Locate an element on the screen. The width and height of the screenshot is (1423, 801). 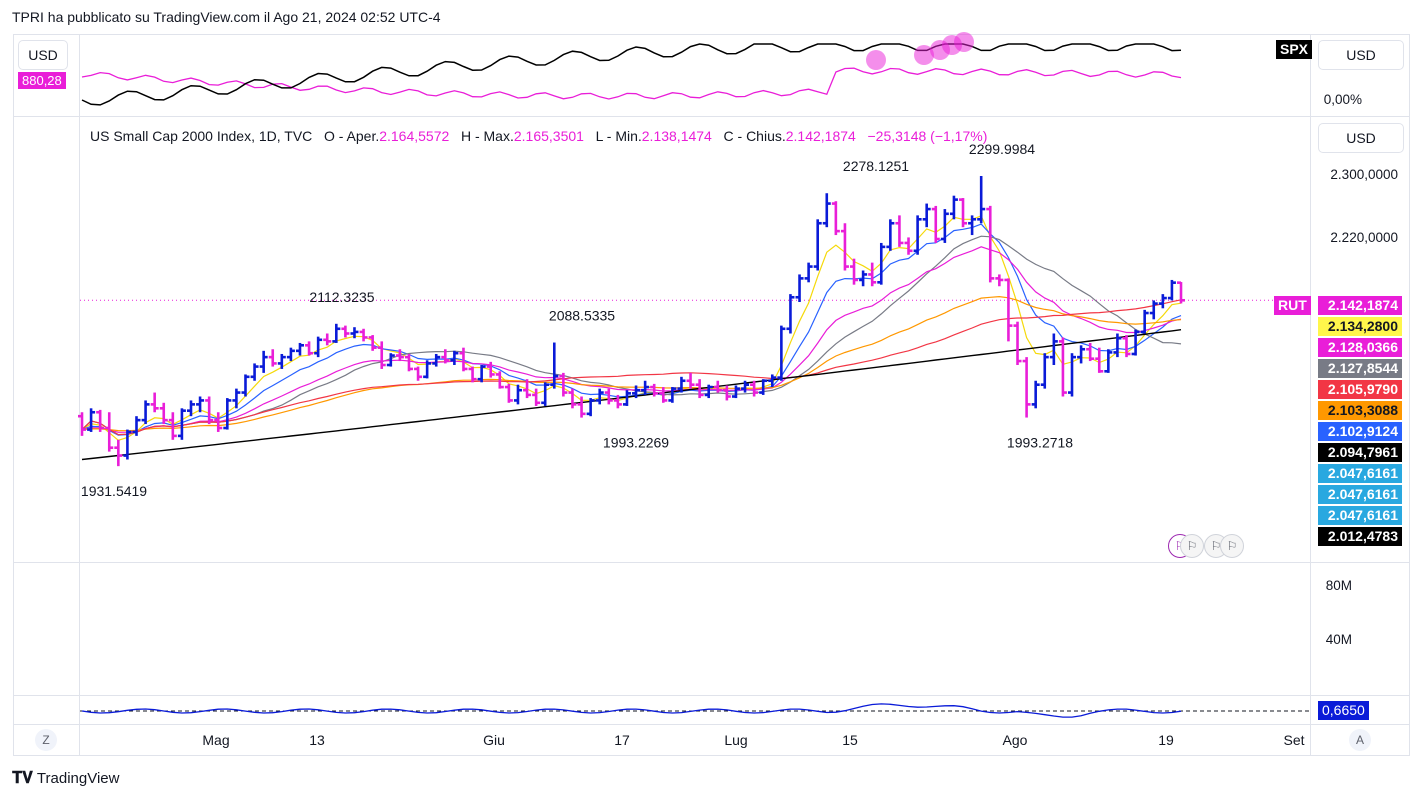
x-axis-label: 15 is located at coordinates (850, 740).